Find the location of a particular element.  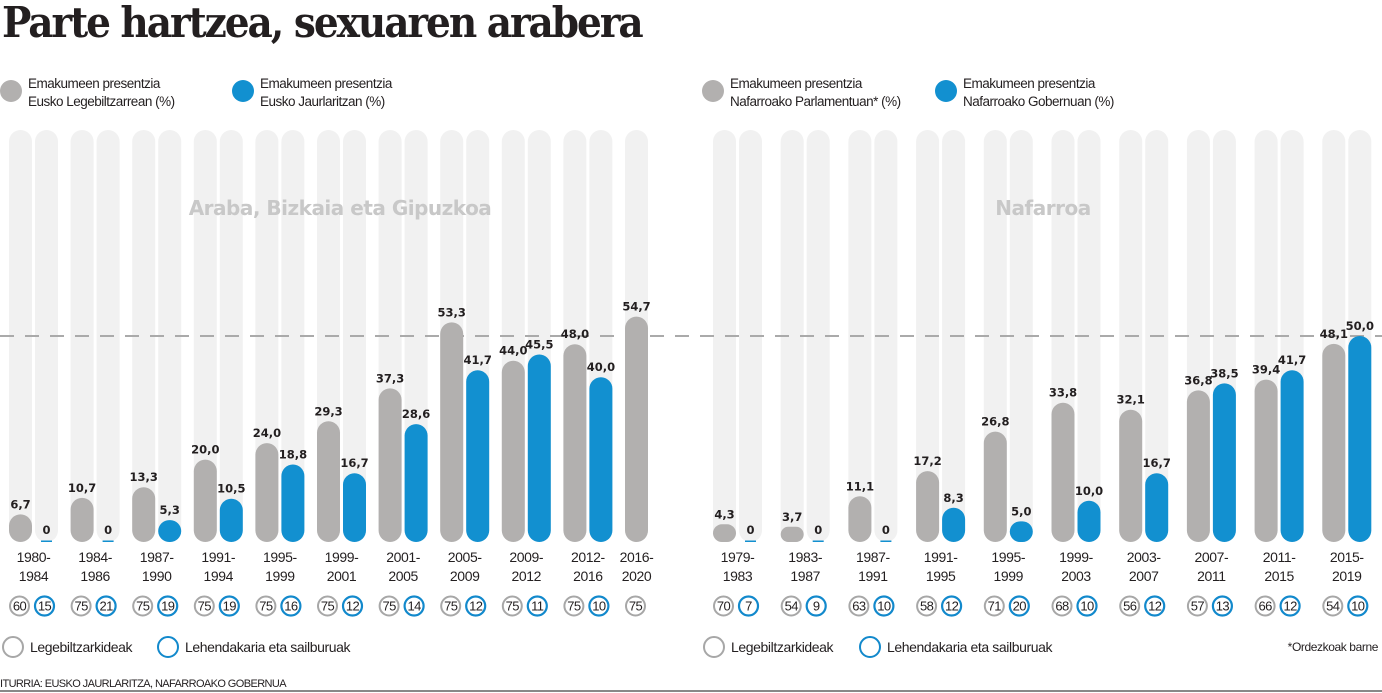

blue-dot-icon is located at coordinates (946, 91).